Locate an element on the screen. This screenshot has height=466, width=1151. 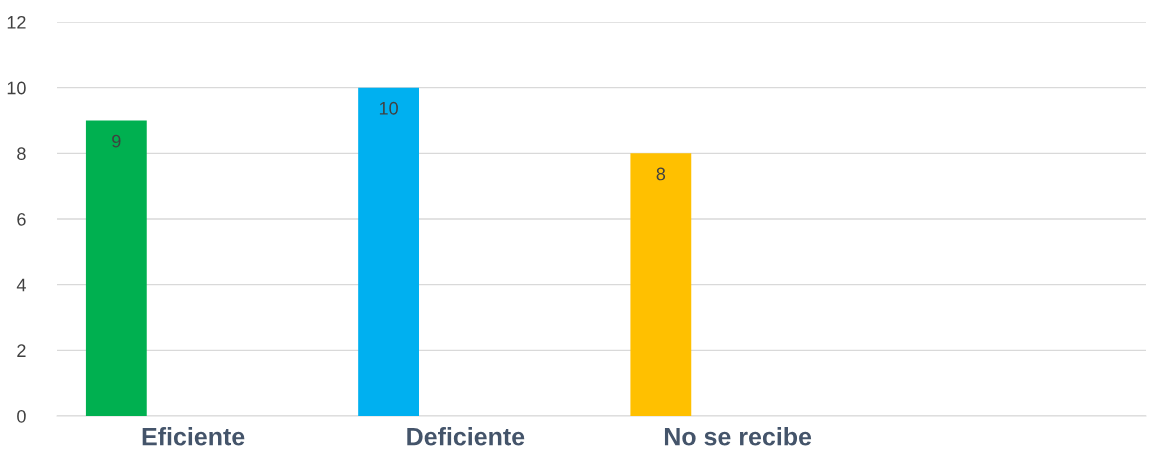
y-tick-label: 12 is located at coordinates (16, 22).